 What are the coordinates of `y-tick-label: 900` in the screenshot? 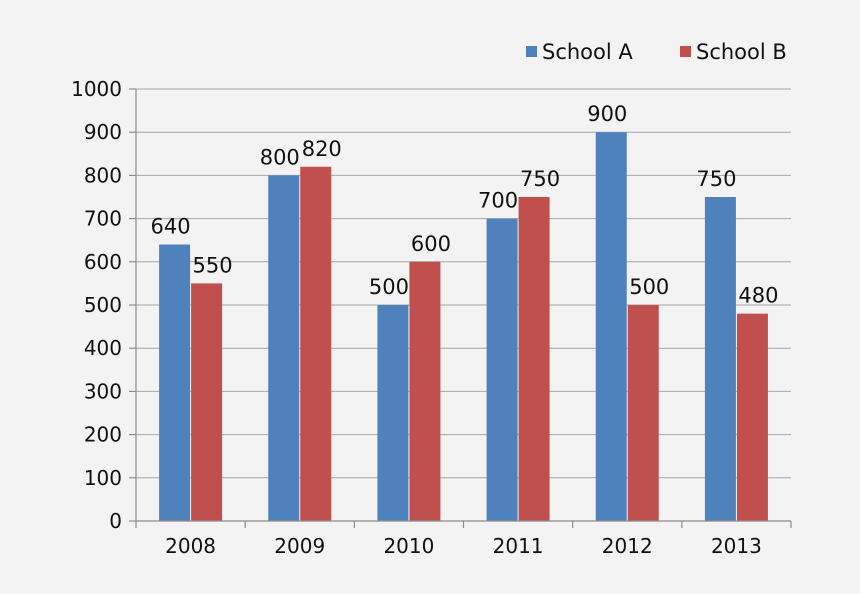 It's located at (103, 132).